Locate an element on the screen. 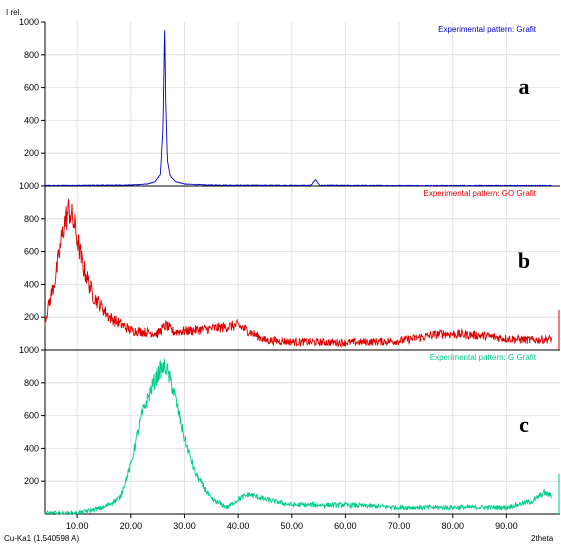  series-legend: Experimental pattern: G Grafit is located at coordinates (483, 357).